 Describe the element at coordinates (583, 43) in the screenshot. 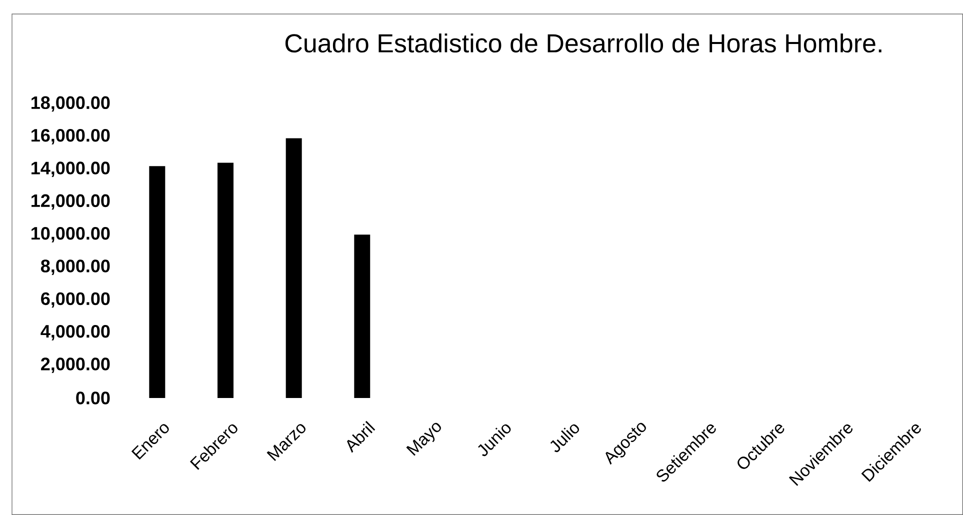

I see `chart-title: Cuadro Estadistico de Desarrollo de Horas Hombre.` at that location.